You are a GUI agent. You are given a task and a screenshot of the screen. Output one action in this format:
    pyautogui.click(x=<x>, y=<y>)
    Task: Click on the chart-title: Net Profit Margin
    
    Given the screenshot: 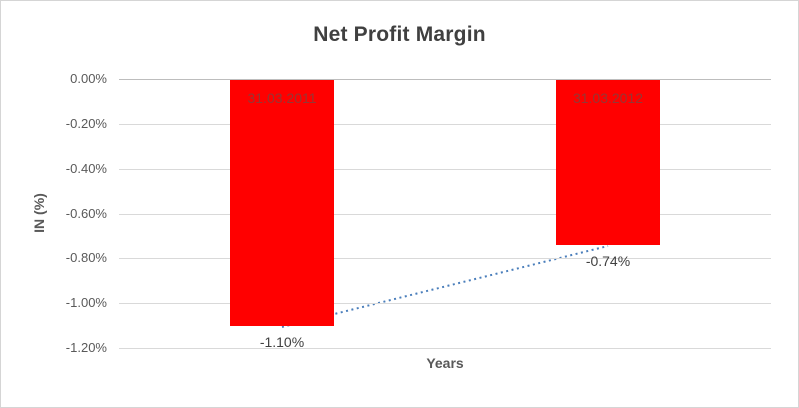 What is the action you would take?
    pyautogui.click(x=399, y=34)
    